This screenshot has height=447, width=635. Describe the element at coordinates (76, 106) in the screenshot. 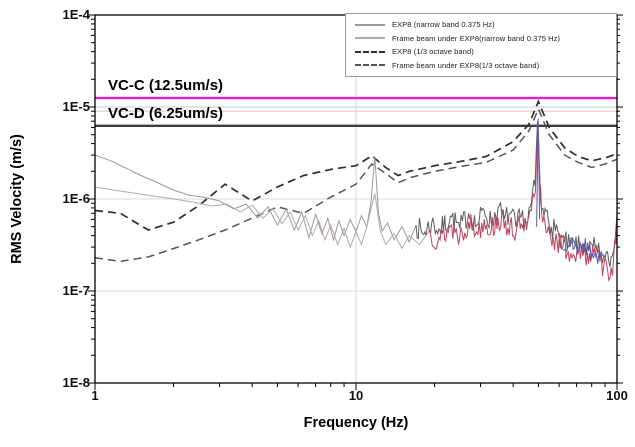

I see `y-axis-tick-label: 1E-5` at that location.